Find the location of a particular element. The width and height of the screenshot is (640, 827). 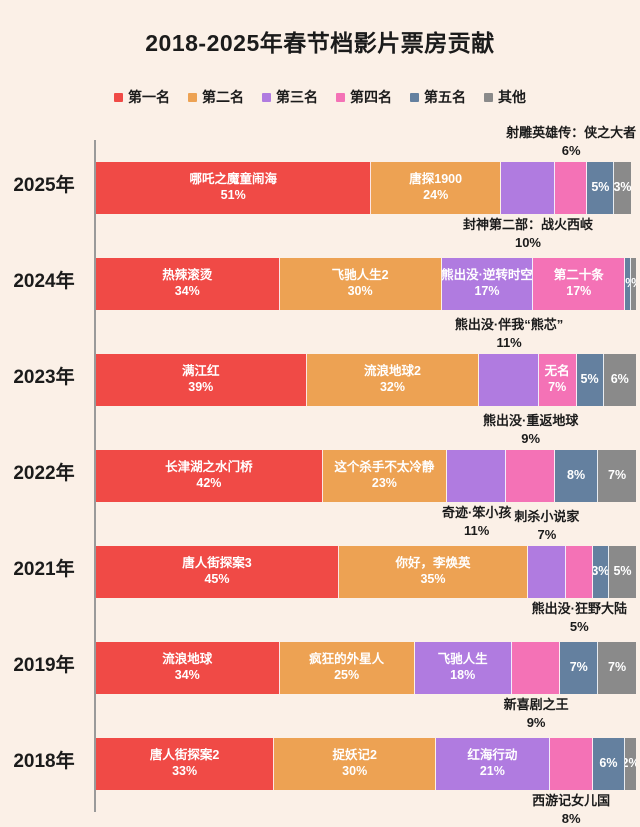

legend-label: 第一名 is located at coordinates (149, 97).